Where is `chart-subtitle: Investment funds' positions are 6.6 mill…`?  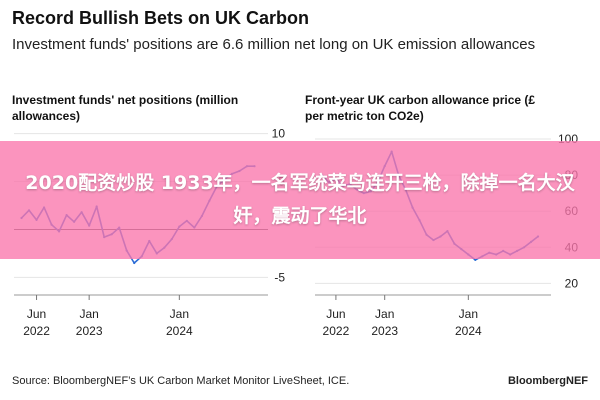
chart-subtitle: Investment funds' positions are 6.6 mill… is located at coordinates (274, 44).